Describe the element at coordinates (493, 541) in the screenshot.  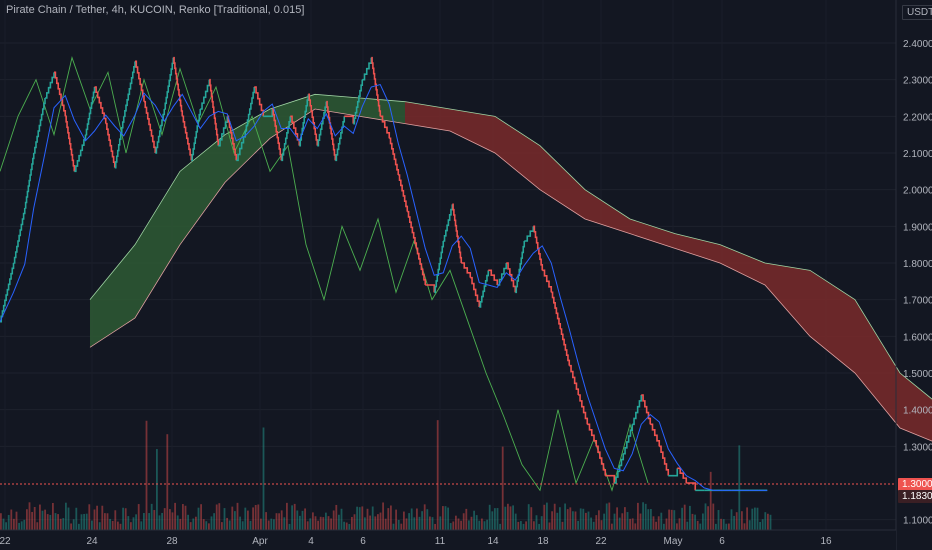
I see `x-tick-label: 14` at that location.